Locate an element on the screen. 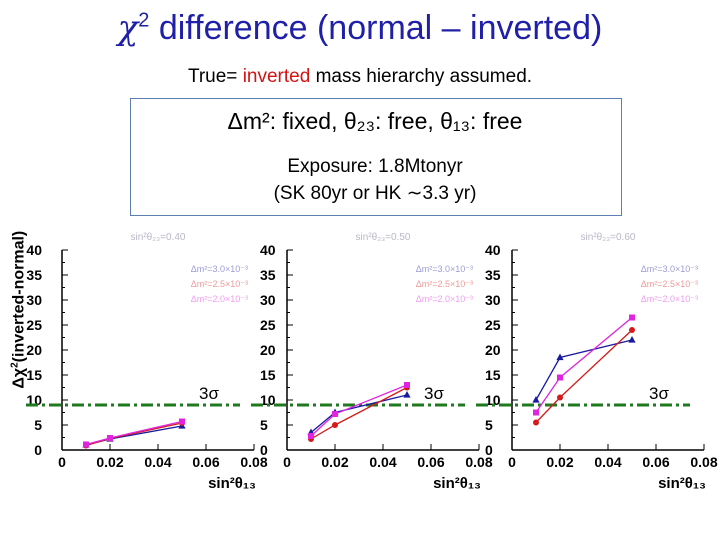 The width and height of the screenshot is (720, 540). panel-header: sin²θ₂₃=0.50 is located at coordinates (383, 237).